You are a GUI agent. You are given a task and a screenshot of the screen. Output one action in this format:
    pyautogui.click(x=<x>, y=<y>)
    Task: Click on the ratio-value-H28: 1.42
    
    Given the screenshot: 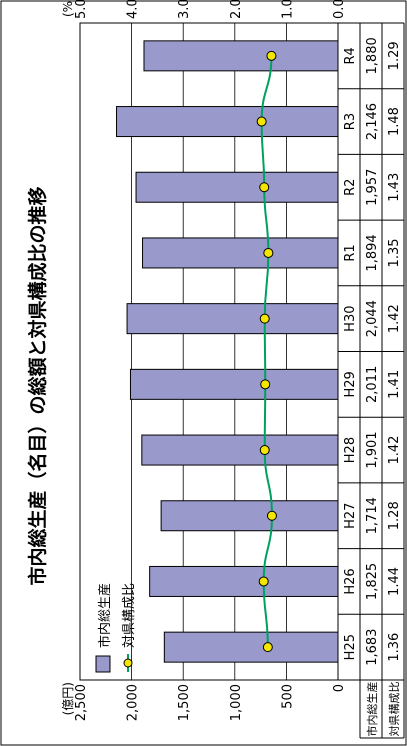 What is the action you would take?
    pyautogui.click(x=394, y=450)
    